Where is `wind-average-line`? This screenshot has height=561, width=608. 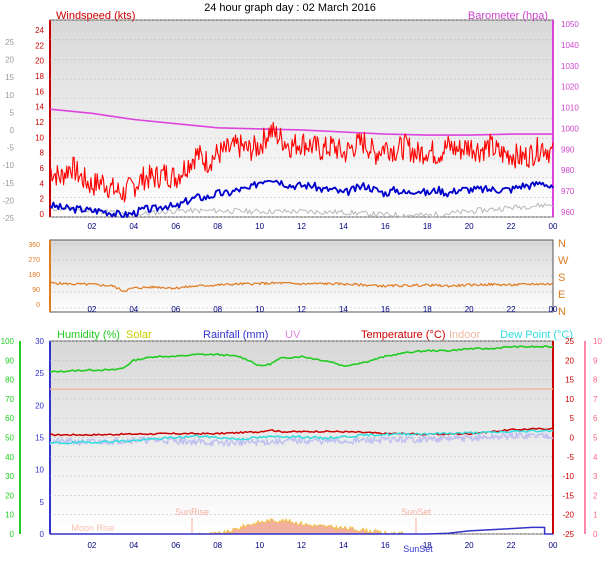
wind-average-line is located at coordinates (301, 198).